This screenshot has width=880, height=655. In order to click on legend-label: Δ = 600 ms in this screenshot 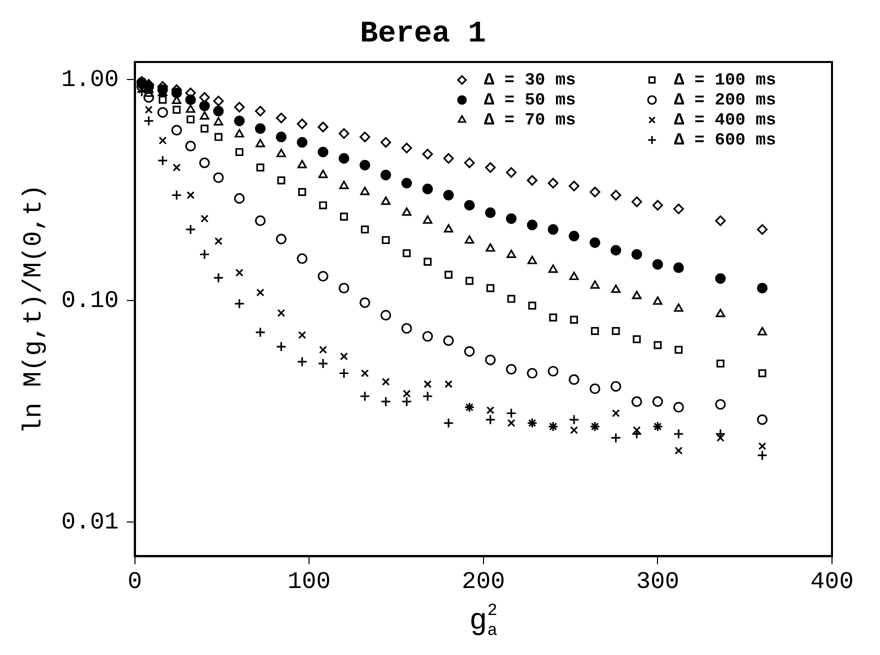, I will do `click(725, 140)`.